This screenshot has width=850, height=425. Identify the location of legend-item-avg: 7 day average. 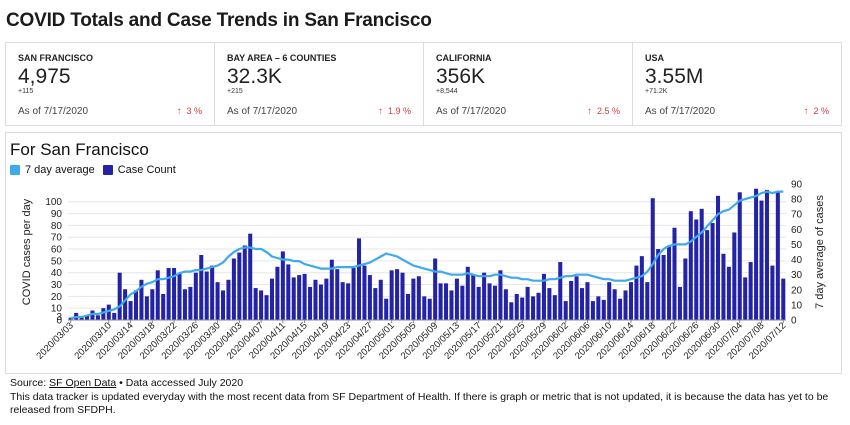
(52, 170).